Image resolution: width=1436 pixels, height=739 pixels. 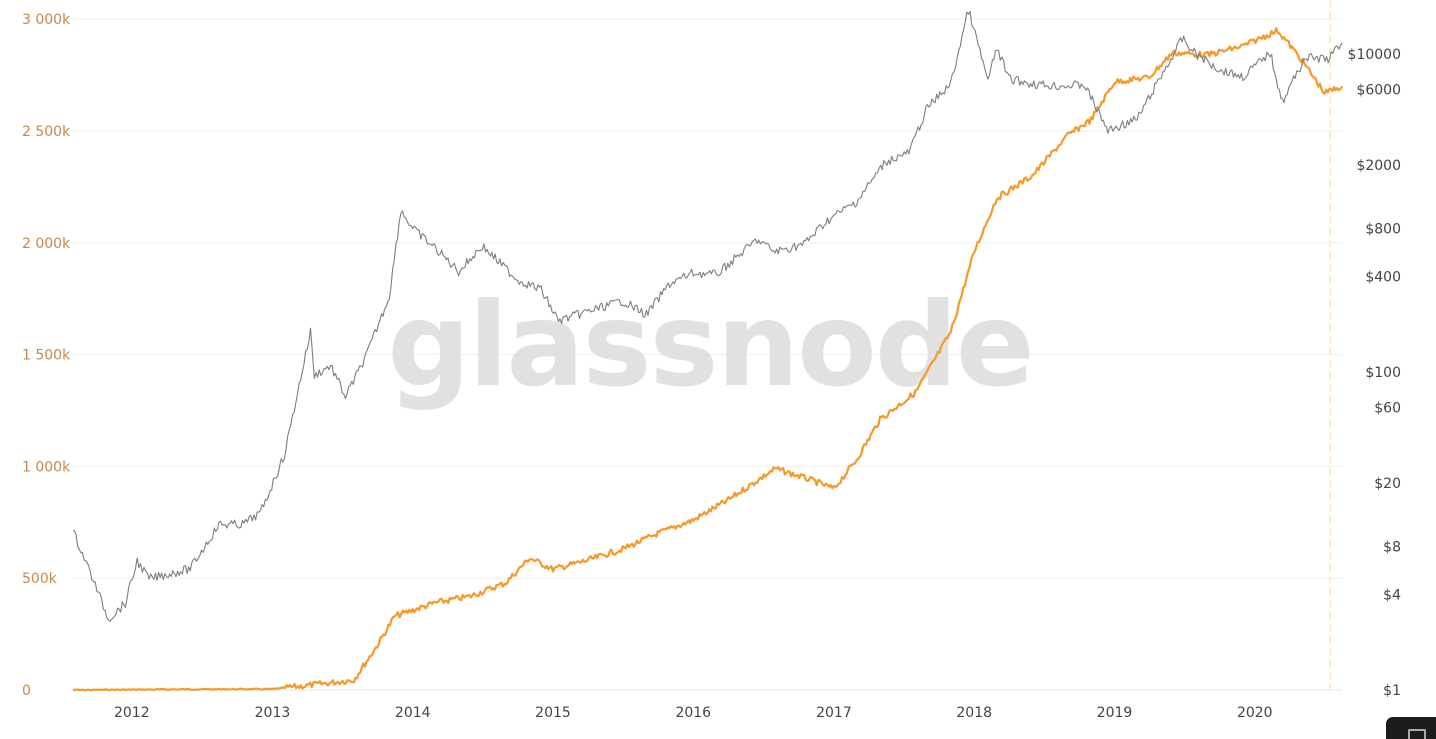 I want to click on left-tick-label: 2 500k, so click(x=46, y=132).